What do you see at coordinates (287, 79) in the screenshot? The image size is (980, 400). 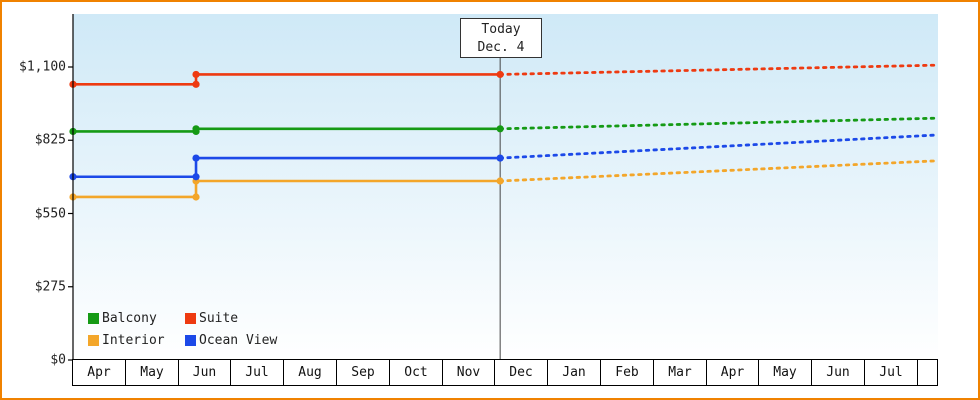 I see `series-line-suite` at bounding box center [287, 79].